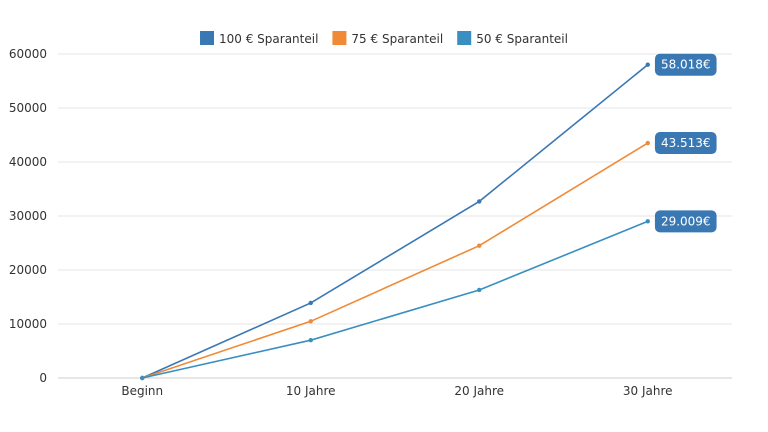  I want to click on legend-label: 75 € Sparanteil, so click(397, 39).